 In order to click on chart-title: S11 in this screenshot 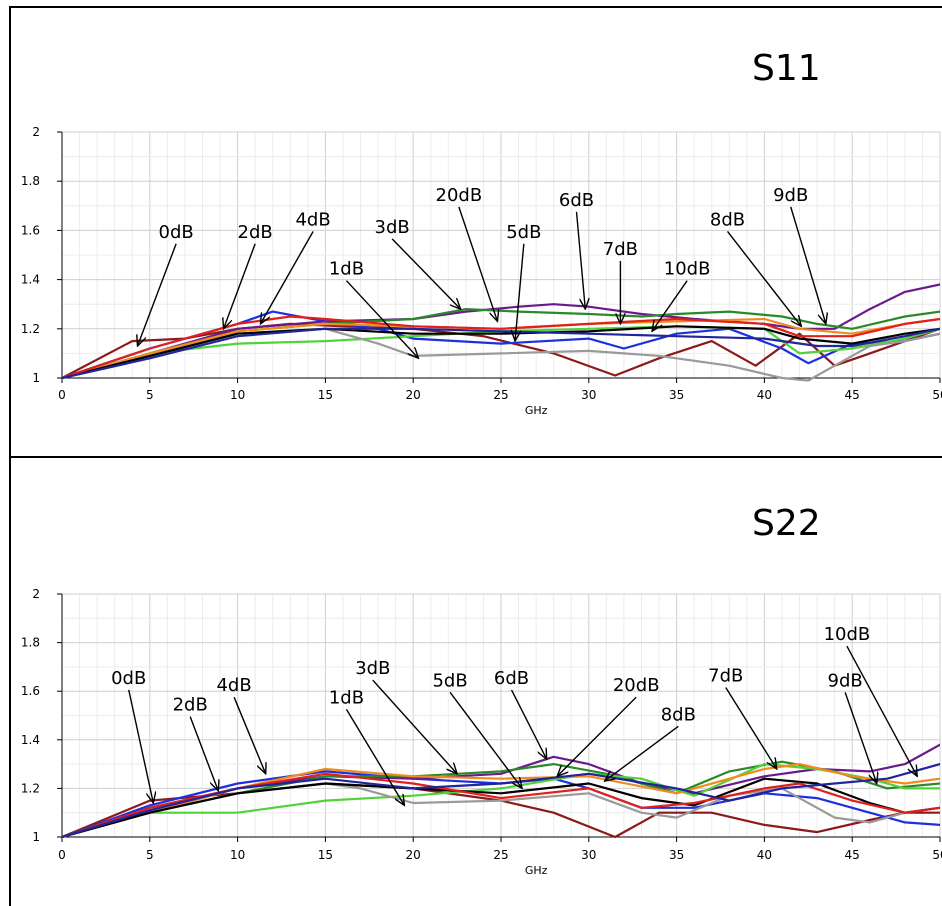, I will do `click(786, 68)`.